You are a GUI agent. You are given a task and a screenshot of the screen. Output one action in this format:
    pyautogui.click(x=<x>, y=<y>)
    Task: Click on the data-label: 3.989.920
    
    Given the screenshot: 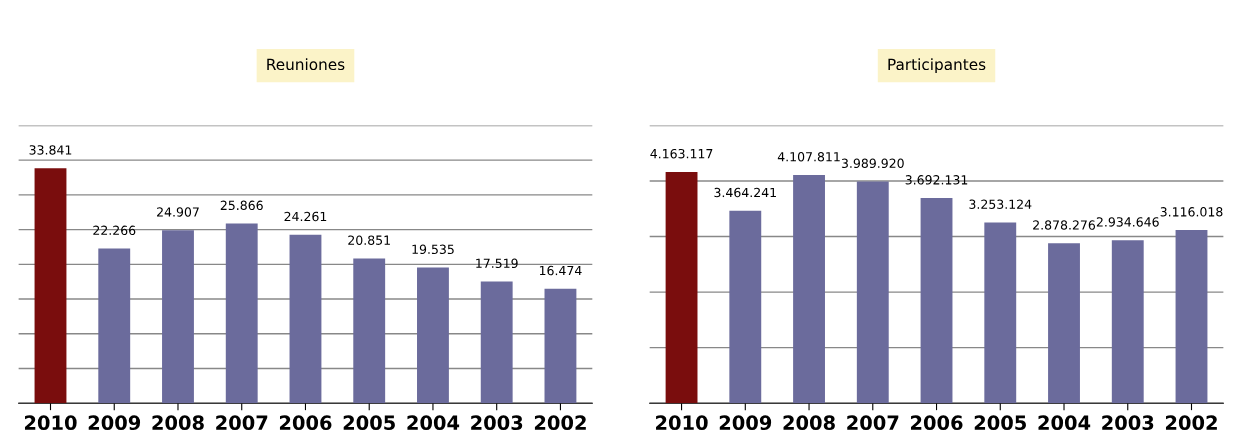 What is the action you would take?
    pyautogui.click(x=872, y=163)
    